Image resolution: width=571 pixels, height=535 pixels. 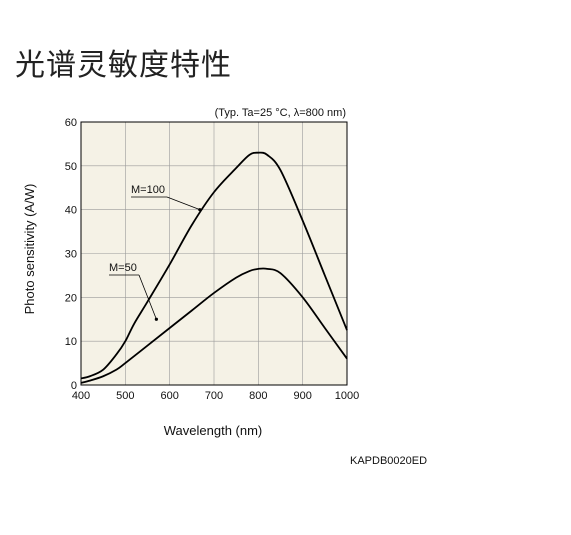 What do you see at coordinates (388, 461) in the screenshot?
I see `figure-code: KAPDB0020ED` at bounding box center [388, 461].